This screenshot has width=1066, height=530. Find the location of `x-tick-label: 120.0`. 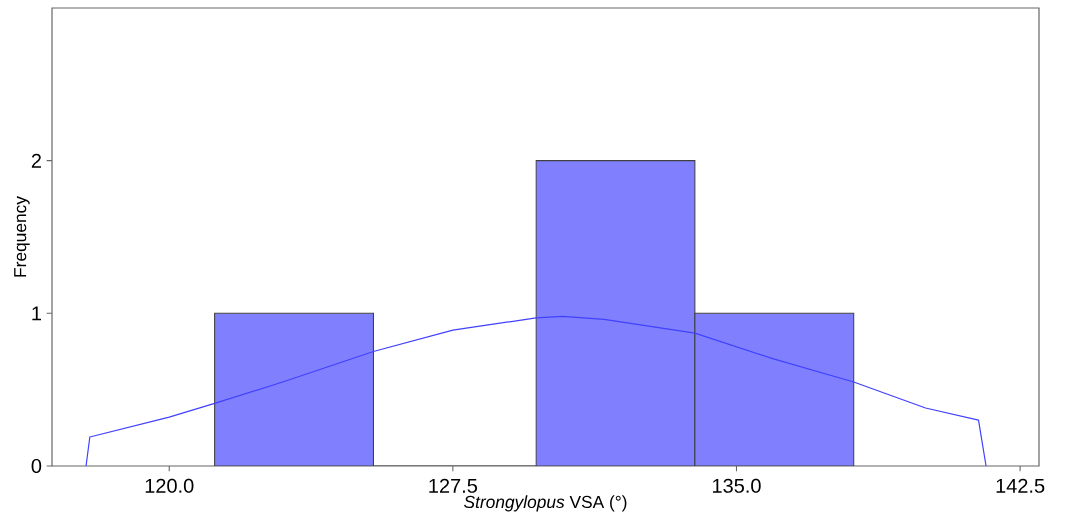

x-tick-label: 120.0 is located at coordinates (169, 485).